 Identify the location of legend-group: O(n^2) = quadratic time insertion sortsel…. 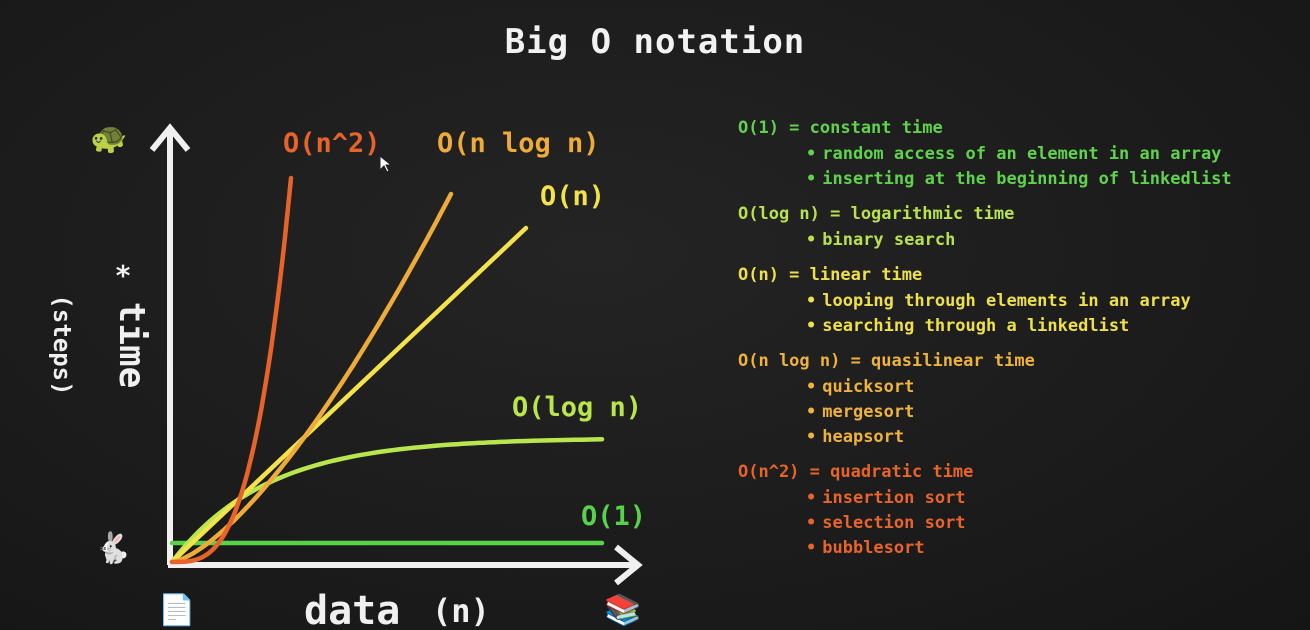
(1018, 510).